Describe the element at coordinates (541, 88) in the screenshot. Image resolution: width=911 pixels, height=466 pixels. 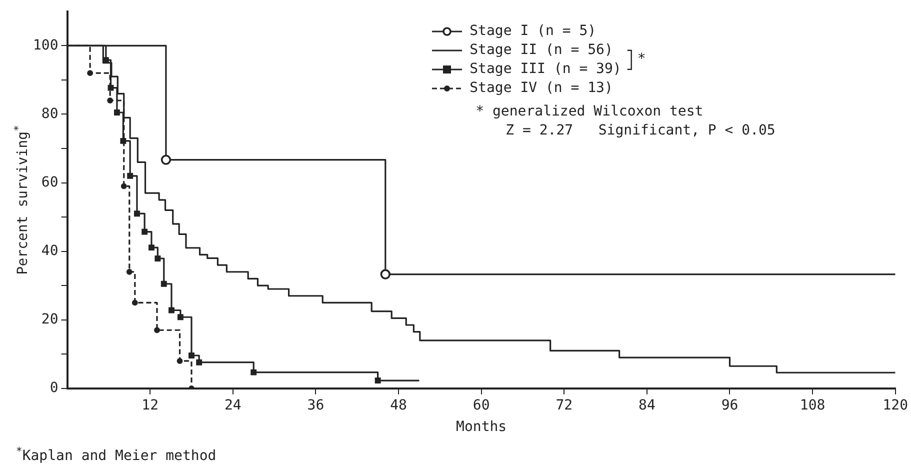
I see `legend-label: Stage IV (n = 13)` at that location.